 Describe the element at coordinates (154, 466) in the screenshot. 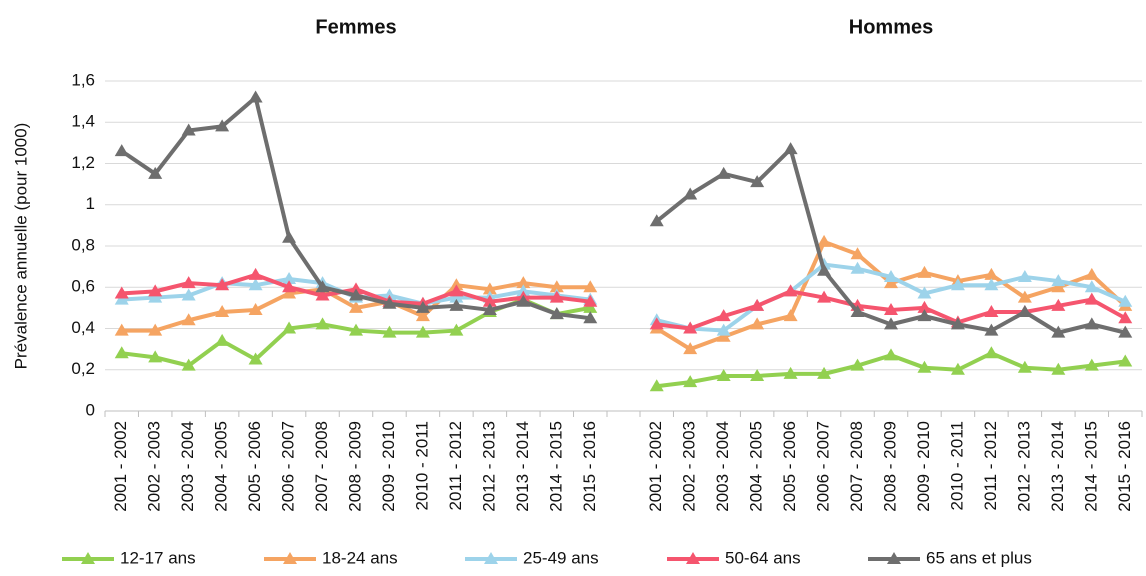

I see `x-tick-label: 2002 - 2003` at that location.